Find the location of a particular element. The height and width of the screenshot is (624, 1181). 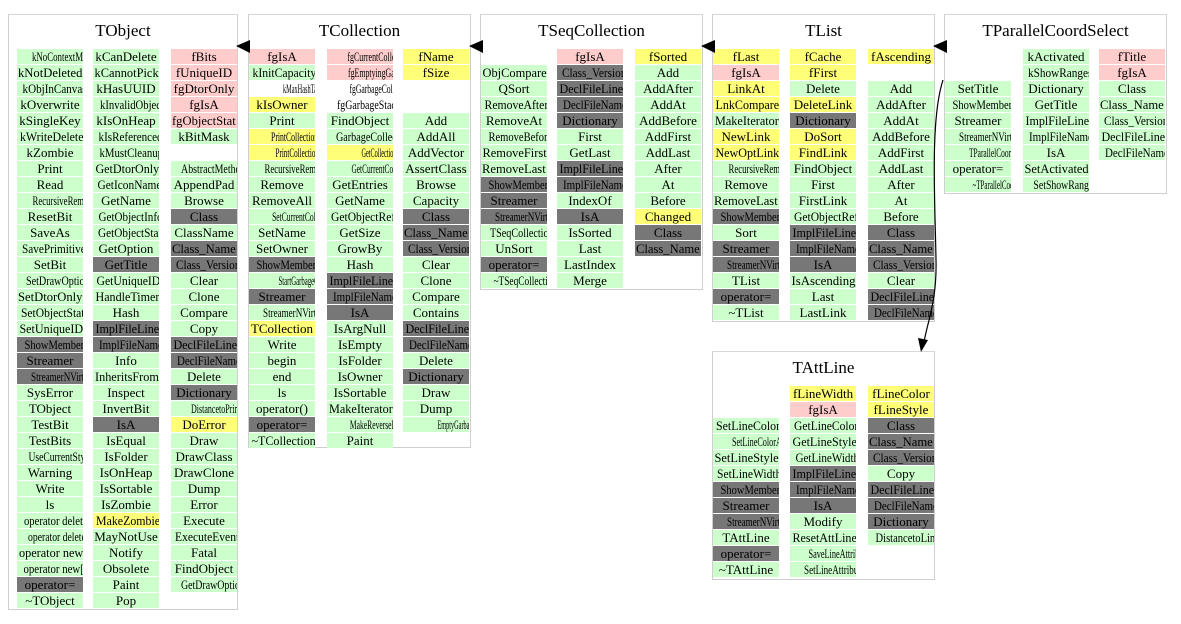

class-member: SetUniqueID is located at coordinates (50, 328).